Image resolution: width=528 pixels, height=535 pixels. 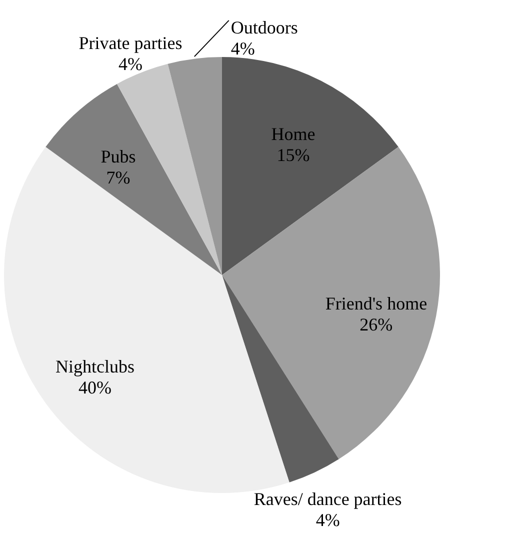 What do you see at coordinates (264, 27) in the screenshot?
I see `slice-label: Outdoors` at bounding box center [264, 27].